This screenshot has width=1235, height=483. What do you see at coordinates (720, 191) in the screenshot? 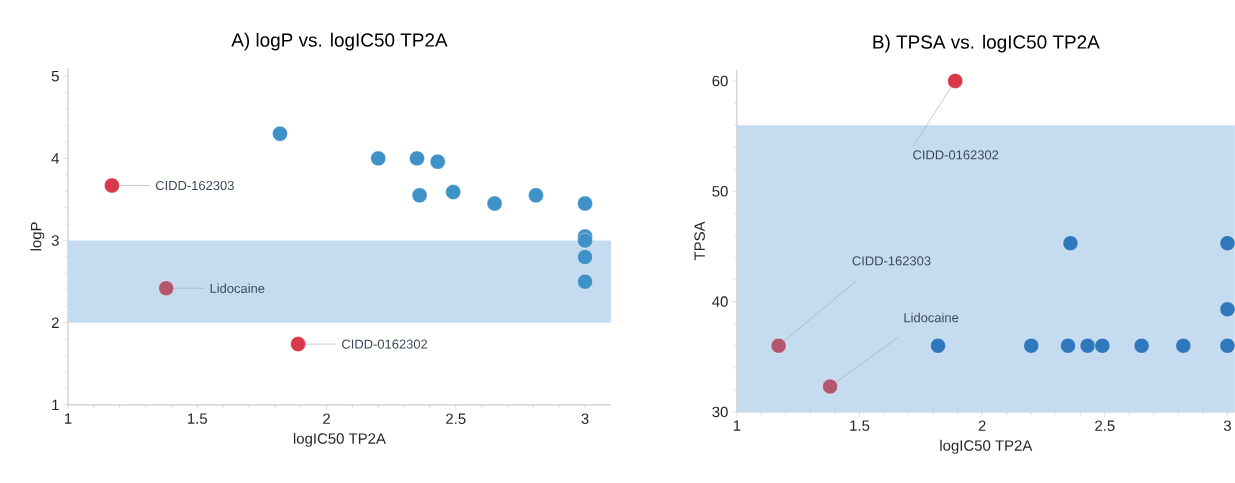
I see `y-tick-label: 50` at bounding box center [720, 191].